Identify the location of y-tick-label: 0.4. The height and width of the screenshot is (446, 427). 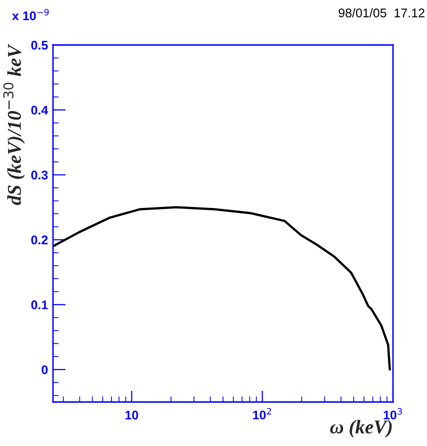
(39, 110).